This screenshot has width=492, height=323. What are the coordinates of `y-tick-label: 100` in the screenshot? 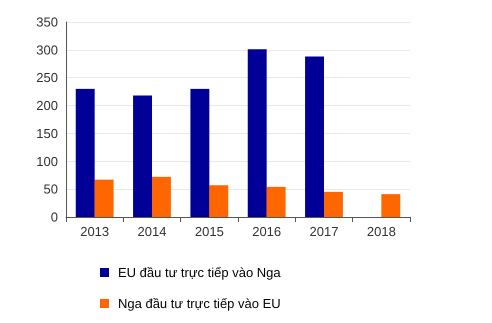 It's located at (47, 161).